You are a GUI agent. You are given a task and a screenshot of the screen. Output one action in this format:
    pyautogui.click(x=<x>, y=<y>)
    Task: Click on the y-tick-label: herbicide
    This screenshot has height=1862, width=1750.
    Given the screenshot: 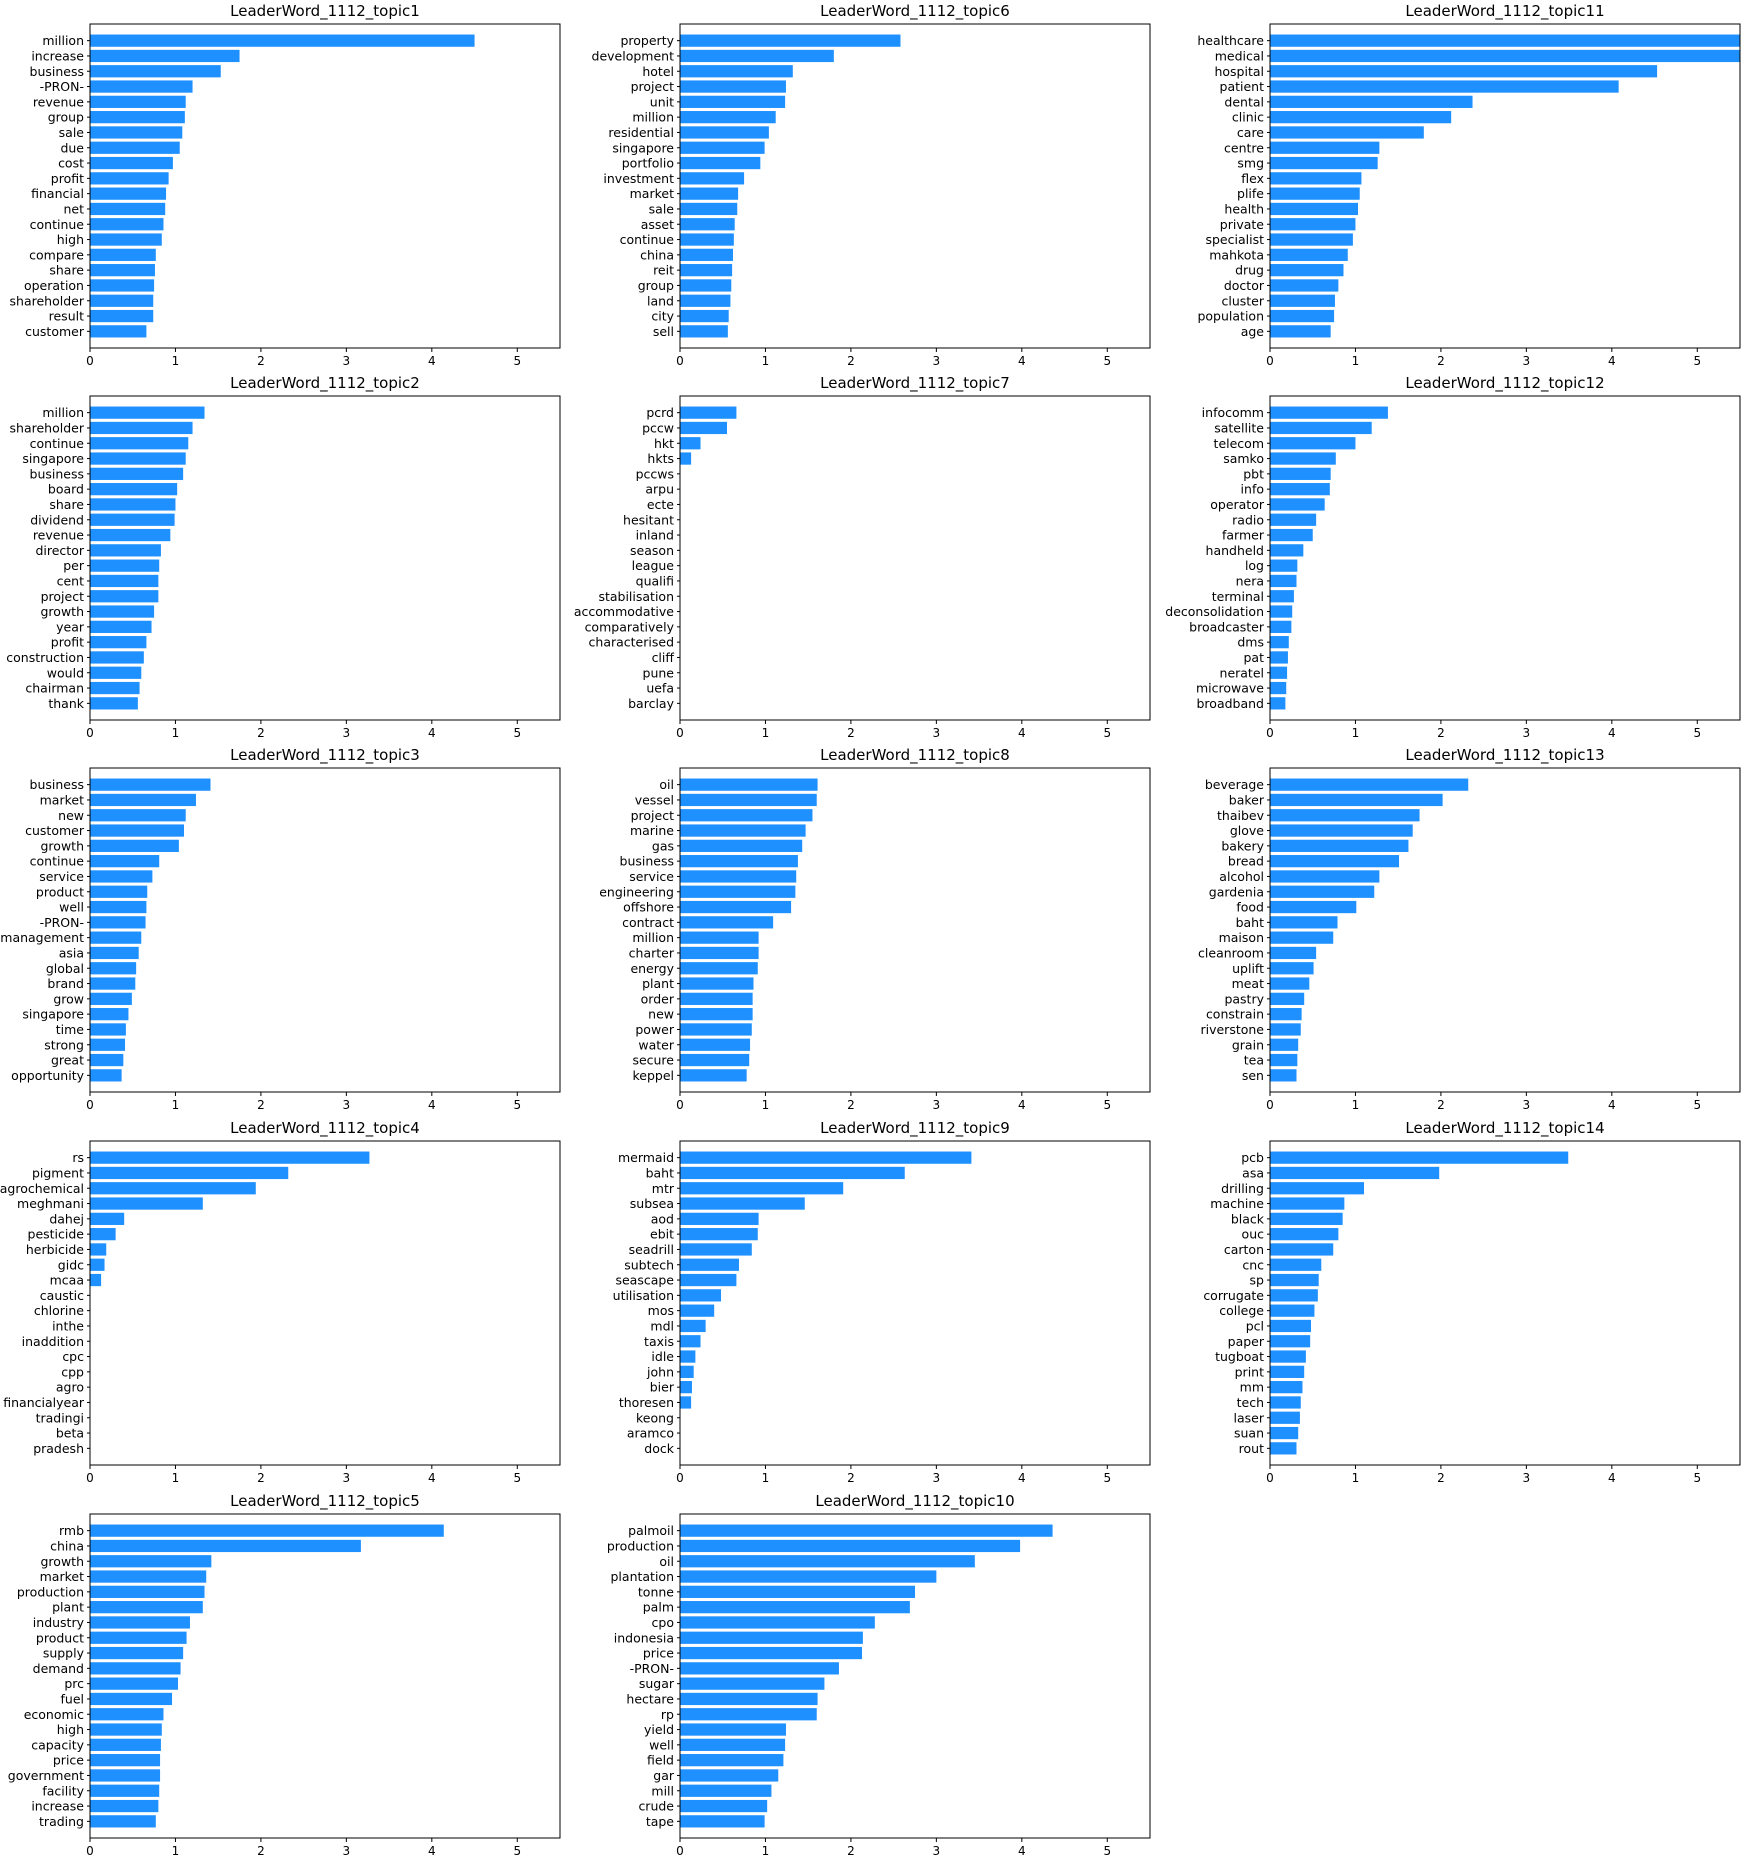 What is the action you would take?
    pyautogui.click(x=55, y=1249)
    